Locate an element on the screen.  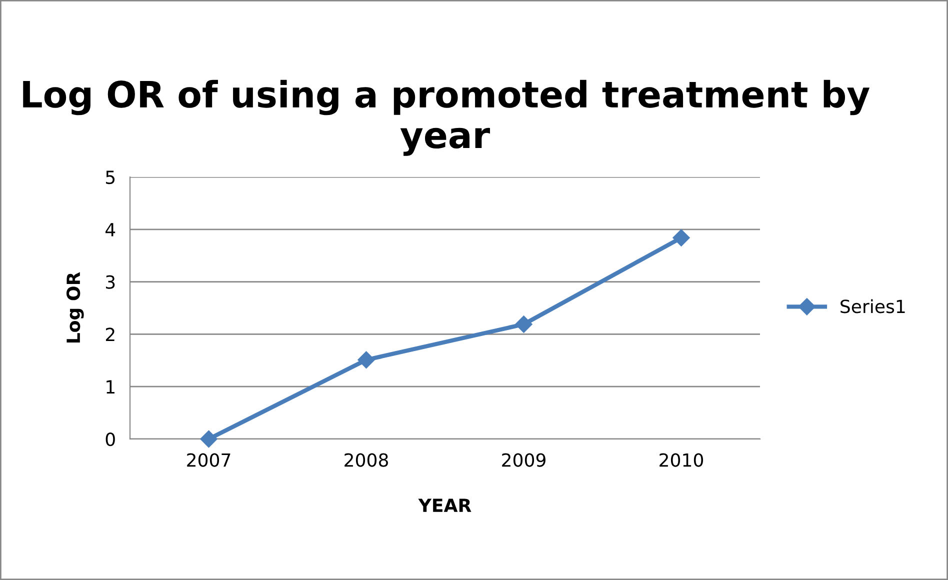
y-tick-label: 0 is located at coordinates (110, 439).